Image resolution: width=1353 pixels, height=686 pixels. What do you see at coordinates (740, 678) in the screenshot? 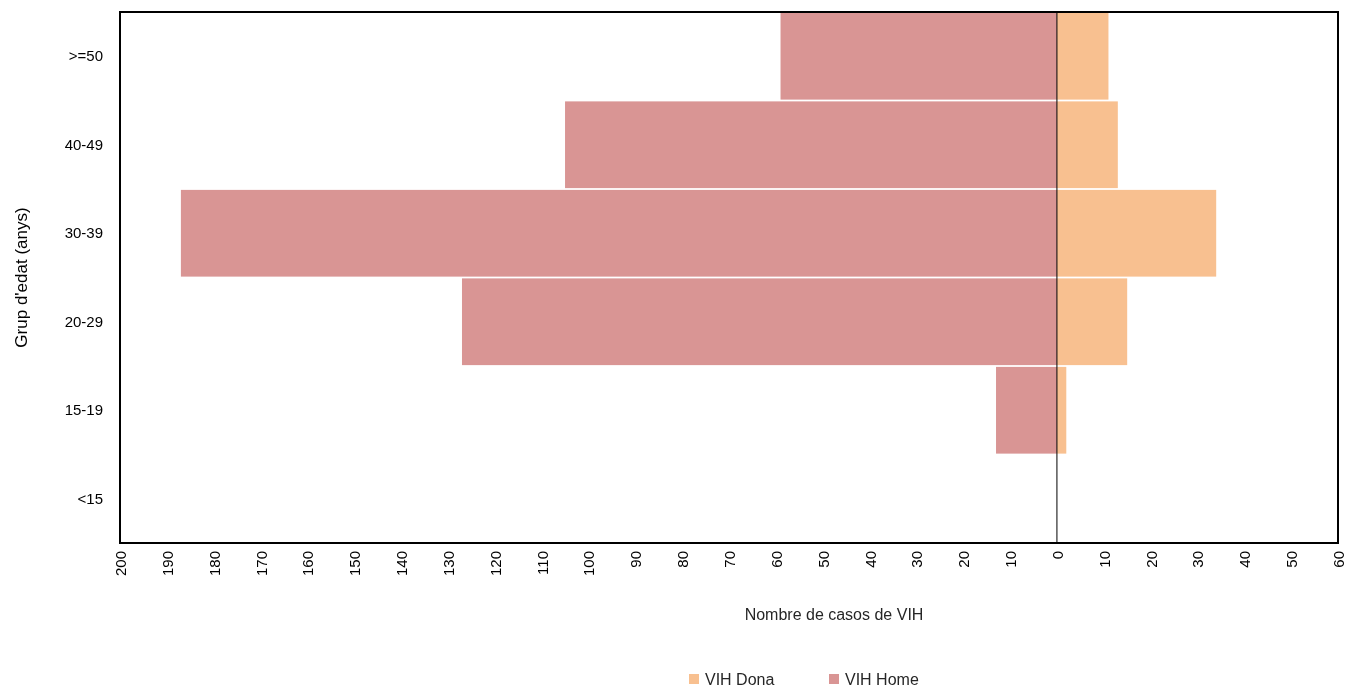
I see `legend-label: VIH Dona` at bounding box center [740, 678].